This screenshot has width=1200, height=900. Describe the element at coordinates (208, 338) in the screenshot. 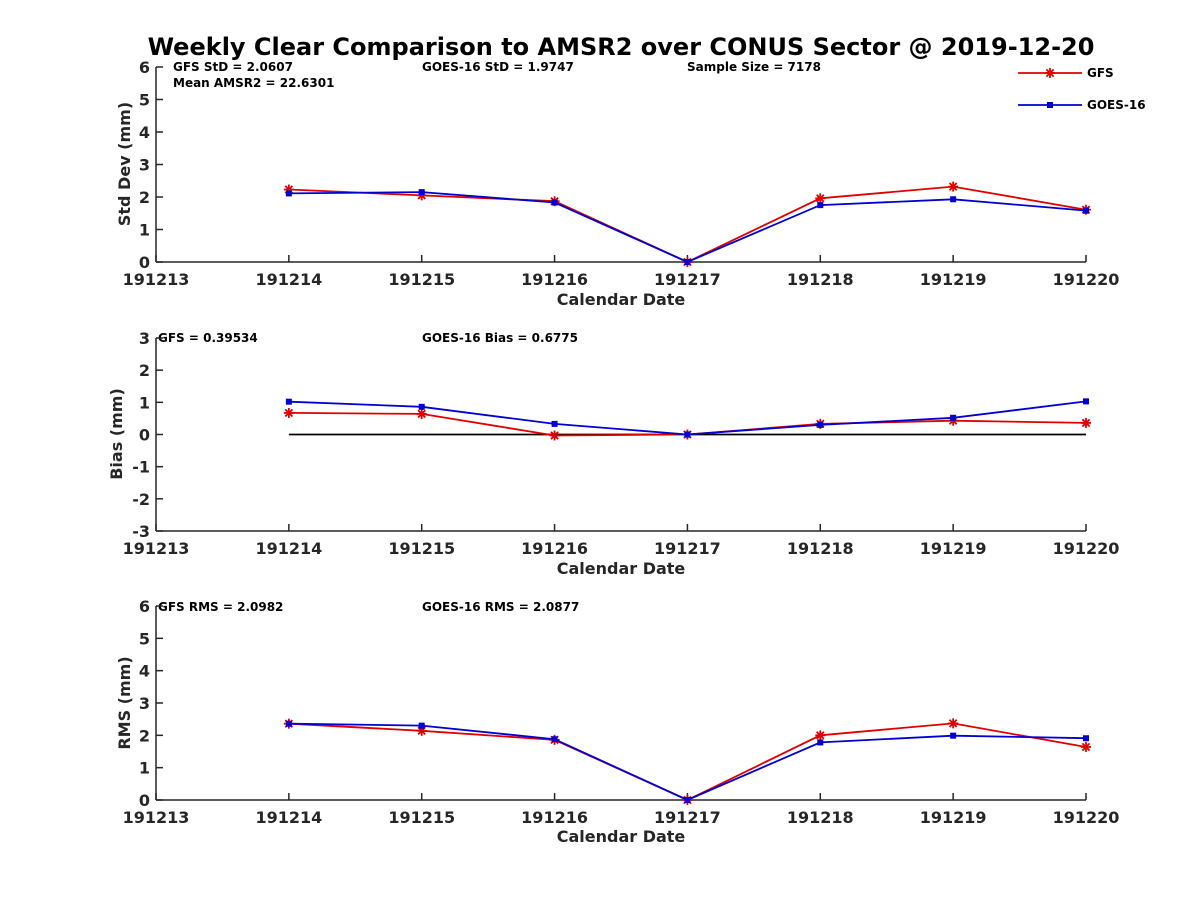

I see `gfs-bias-annotation: GFS = 0.39534` at that location.